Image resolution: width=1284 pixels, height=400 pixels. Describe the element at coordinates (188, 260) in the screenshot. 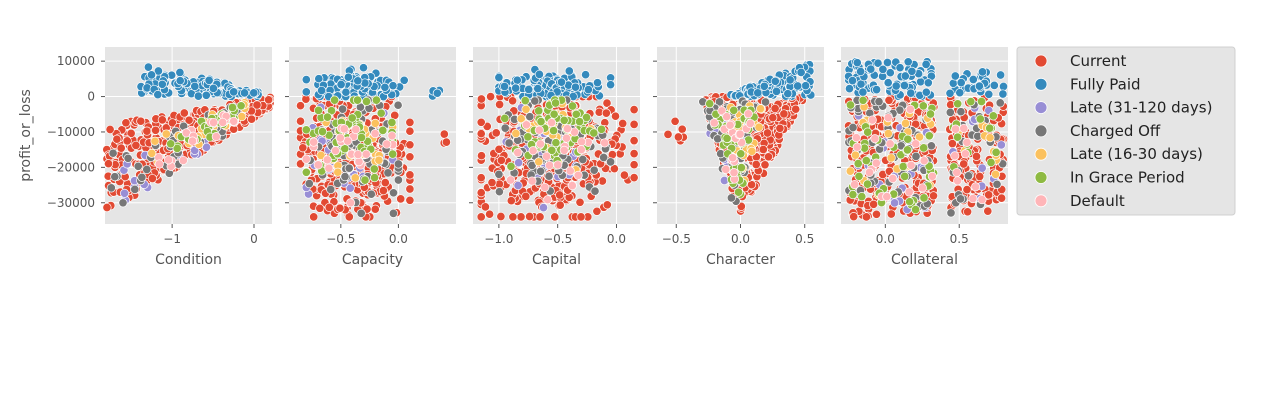

I see `x-axis-label: Condition` at that location.